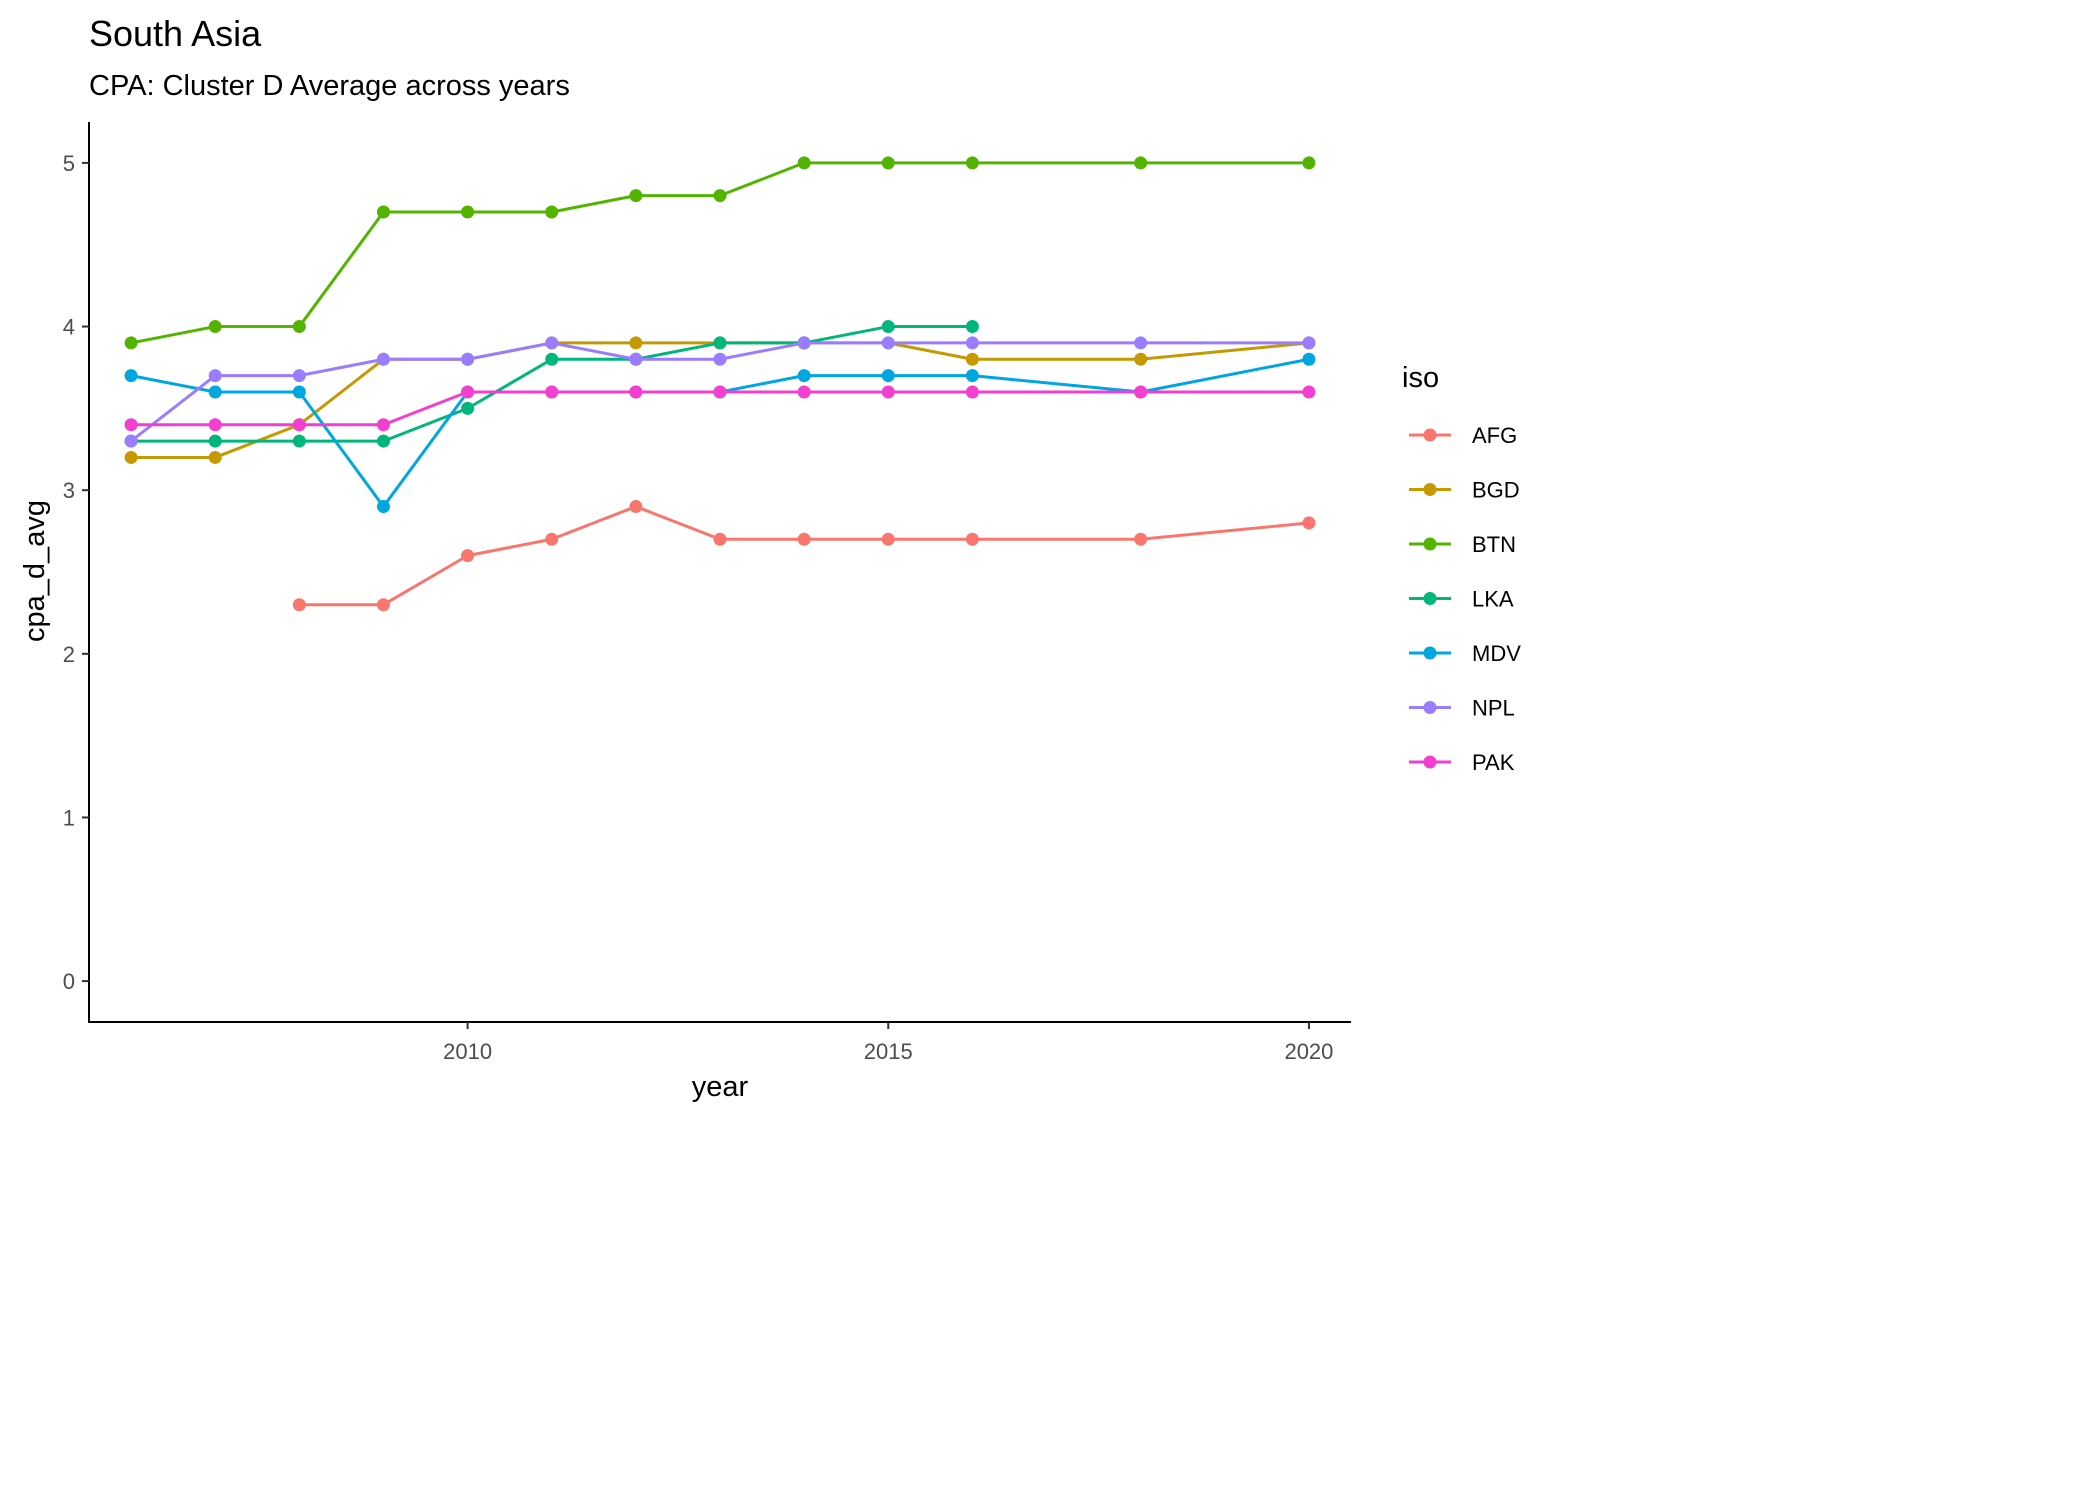 This screenshot has height=1499, width=2099. What do you see at coordinates (1465, 653) in the screenshot?
I see `legend-item-mdv: MDV` at bounding box center [1465, 653].